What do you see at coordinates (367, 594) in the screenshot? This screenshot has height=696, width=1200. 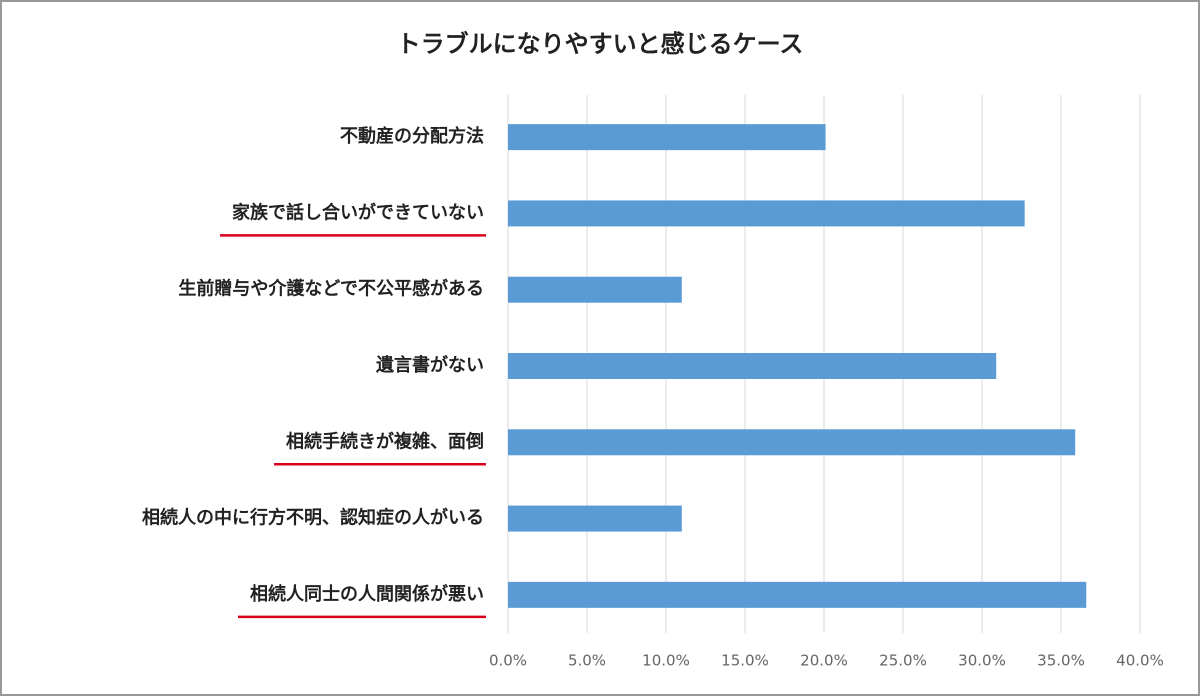 I see `y-tick-label: 相続人同士の人間関係が悪い` at bounding box center [367, 594].